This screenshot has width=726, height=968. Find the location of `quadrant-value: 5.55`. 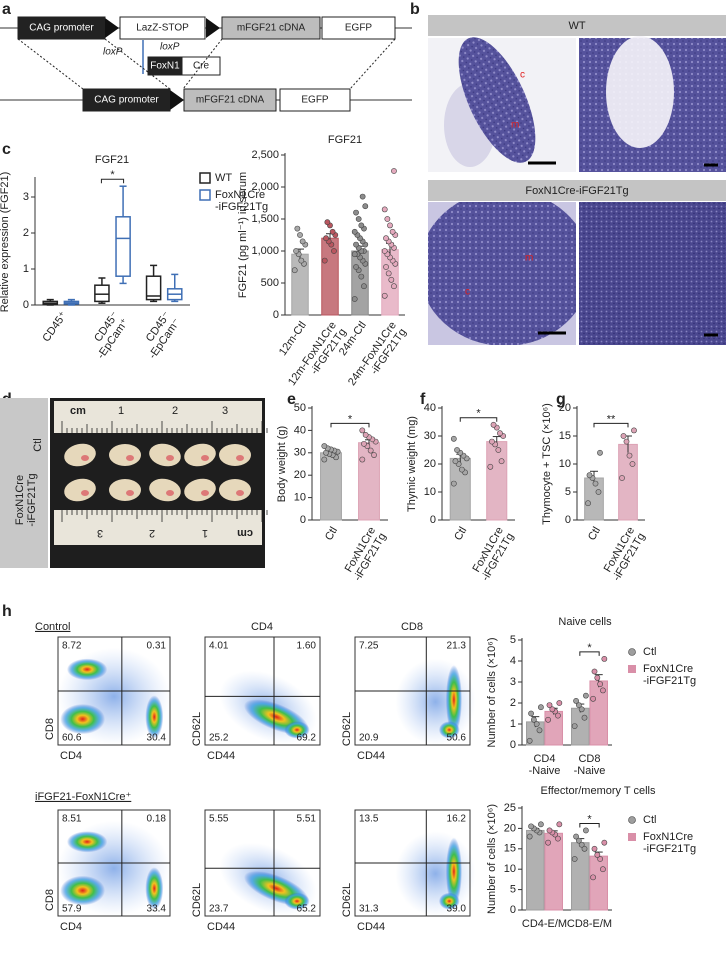

quadrant-value: 5.55 is located at coordinates (219, 819).